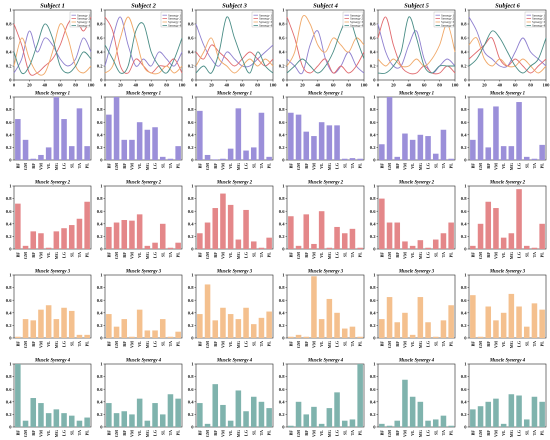  I want to click on x-tick-label: 100, so click(92, 85).